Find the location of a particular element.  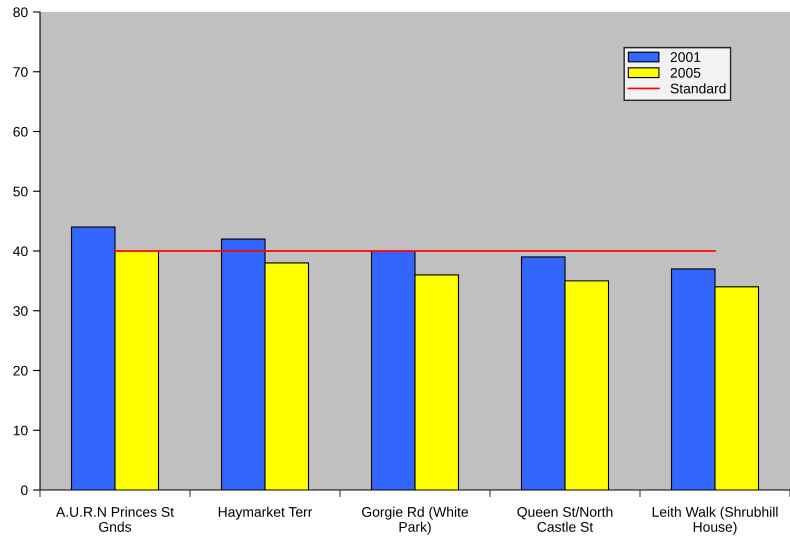

y-tick-label: 60 is located at coordinates (20, 131).